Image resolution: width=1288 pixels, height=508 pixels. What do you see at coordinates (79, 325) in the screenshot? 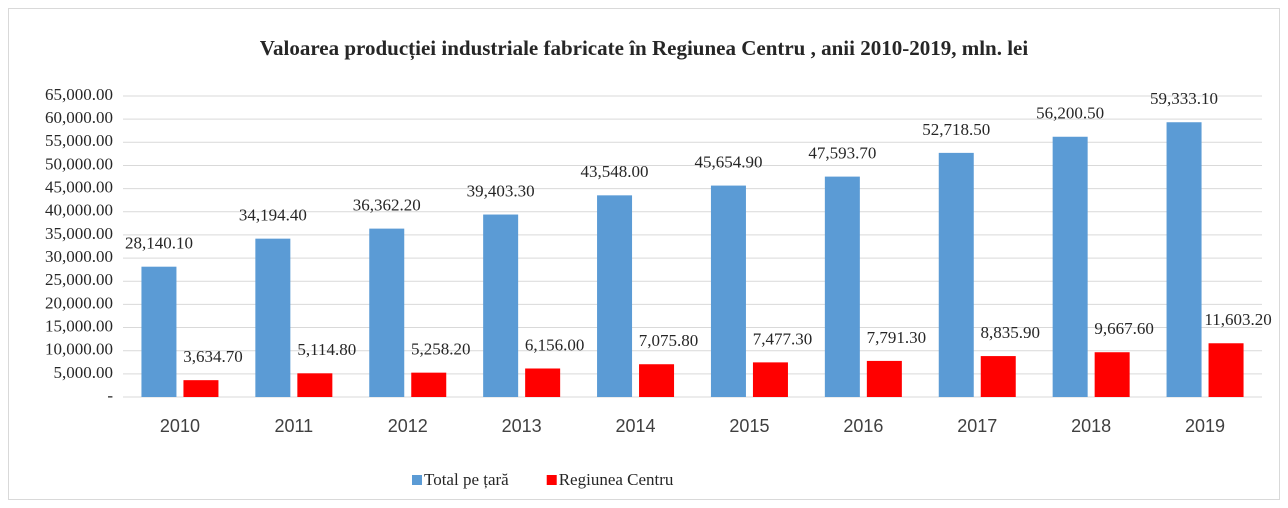
I see `y-tick-label: 15,000.00` at bounding box center [79, 325].